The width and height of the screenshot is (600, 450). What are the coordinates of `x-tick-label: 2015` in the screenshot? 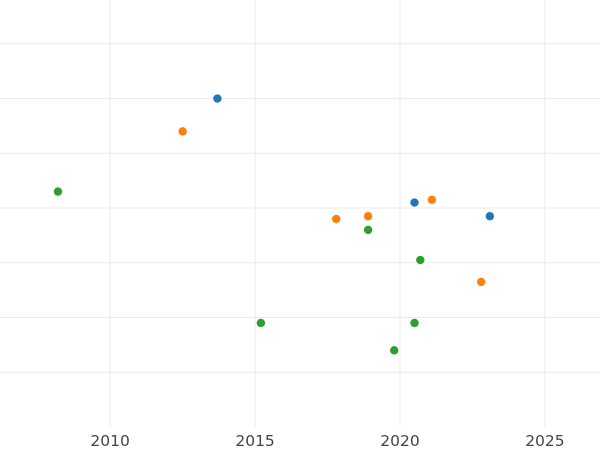 It's located at (254, 441).